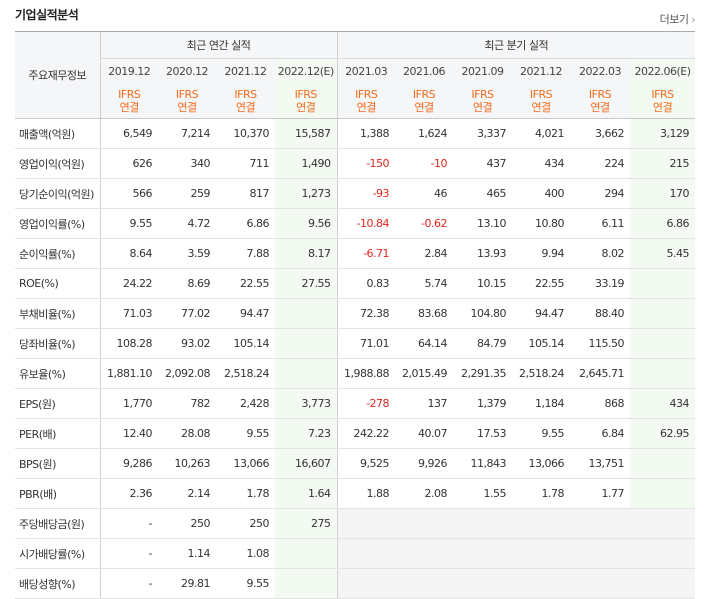 The width and height of the screenshot is (705, 599). What do you see at coordinates (483, 283) in the screenshot?
I see `table-cell: 10.15` at bounding box center [483, 283].